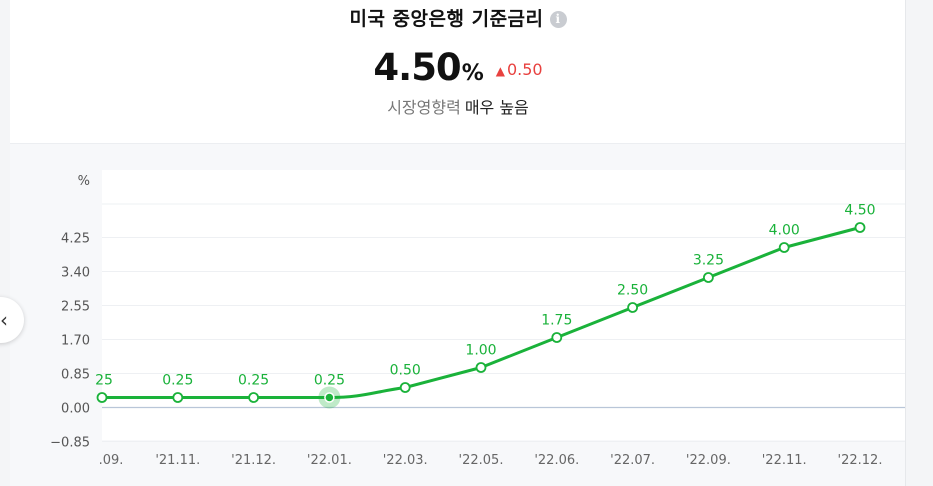 This screenshot has width=933, height=486. What do you see at coordinates (84, 181) in the screenshot?
I see `y-axis-unit: %` at bounding box center [84, 181].